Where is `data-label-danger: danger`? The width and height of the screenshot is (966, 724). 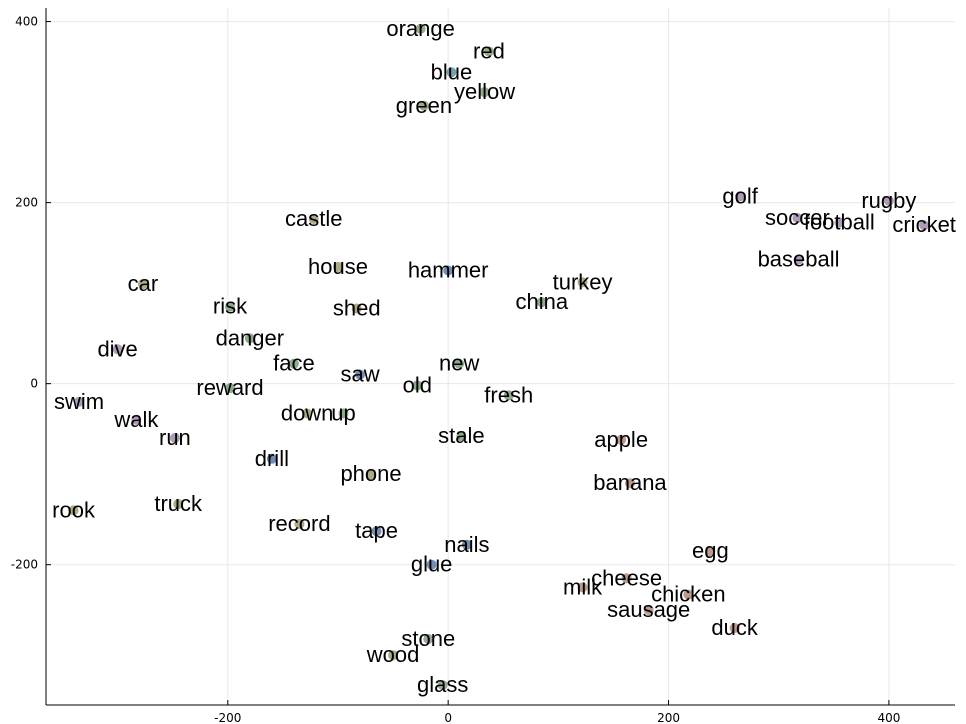
data-label-danger: danger is located at coordinates (250, 337).